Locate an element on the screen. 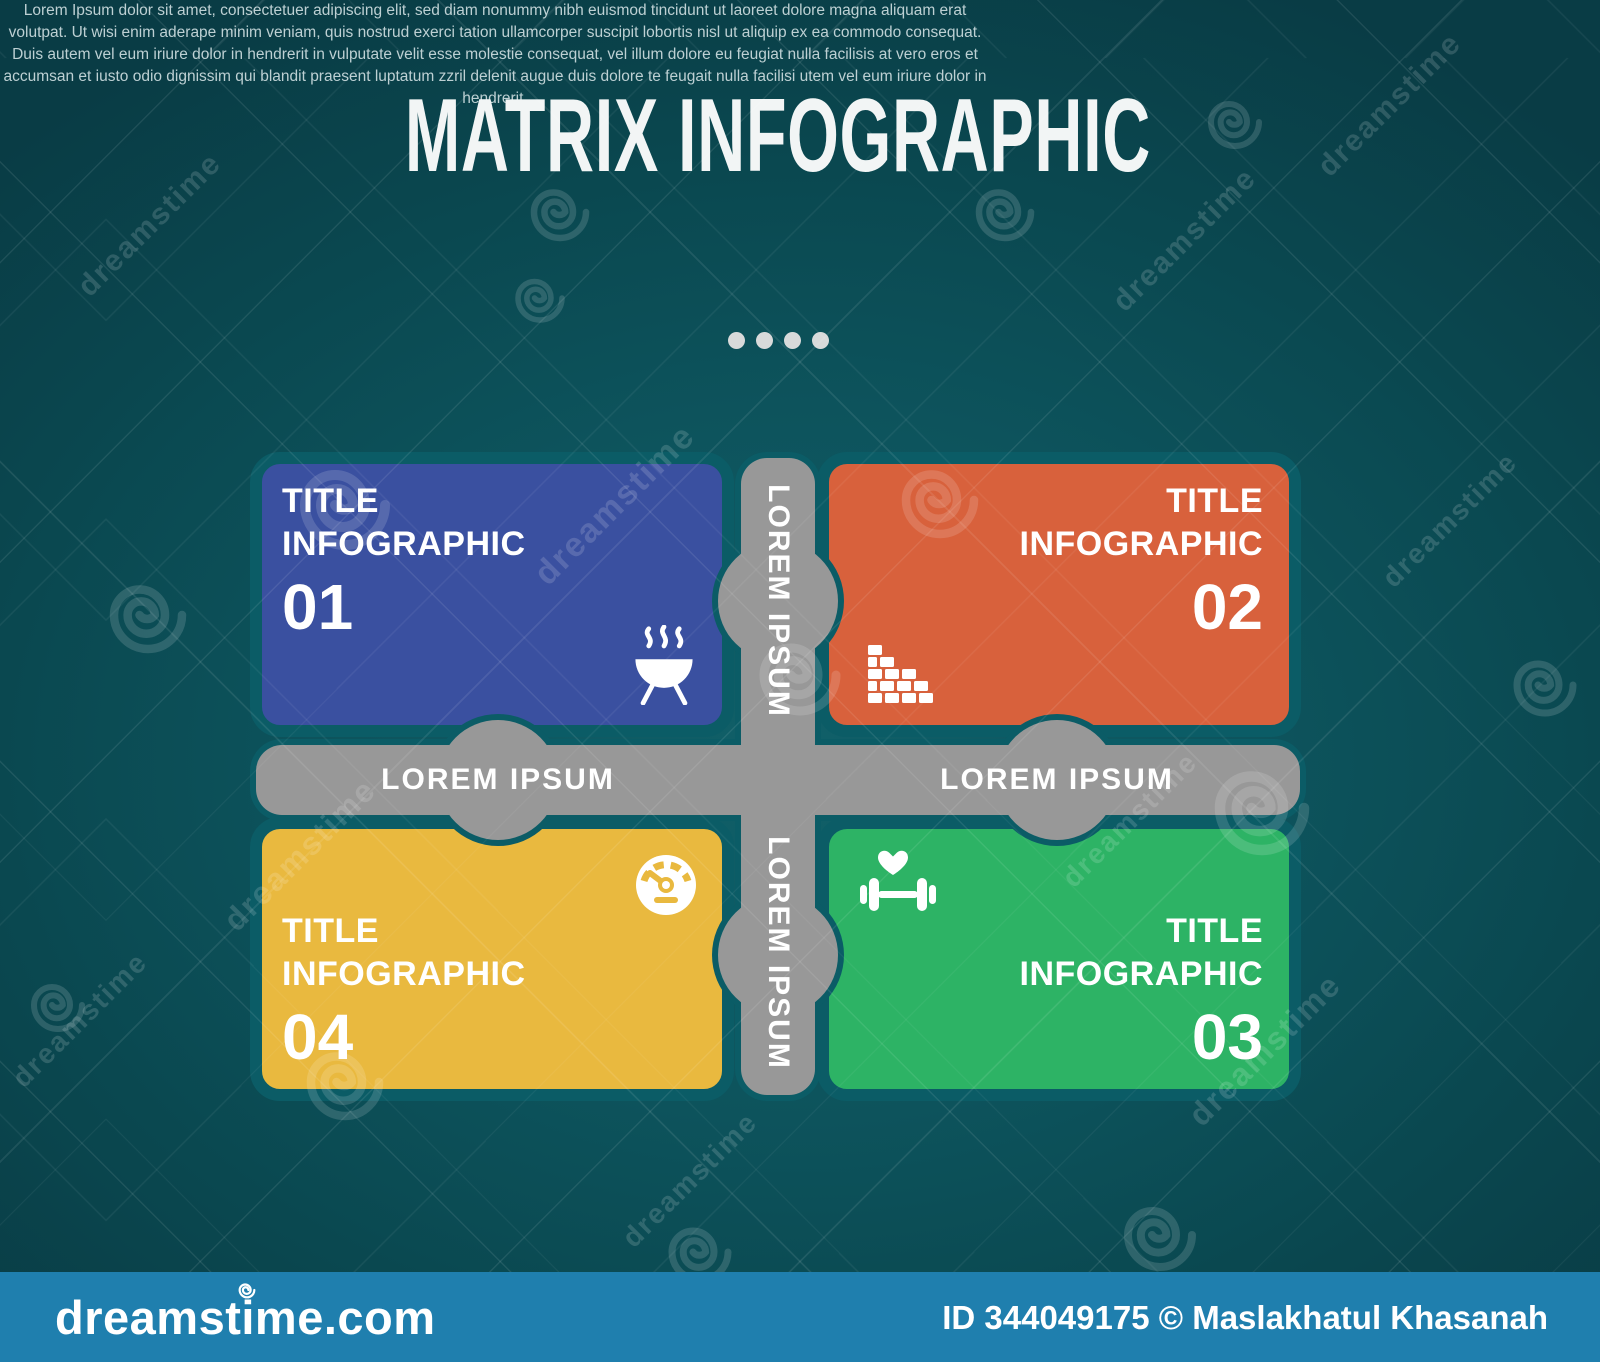 This screenshot has width=1600, height=1362. box-01: TITLE INFOGRAPHIC 01 is located at coordinates (492, 594).